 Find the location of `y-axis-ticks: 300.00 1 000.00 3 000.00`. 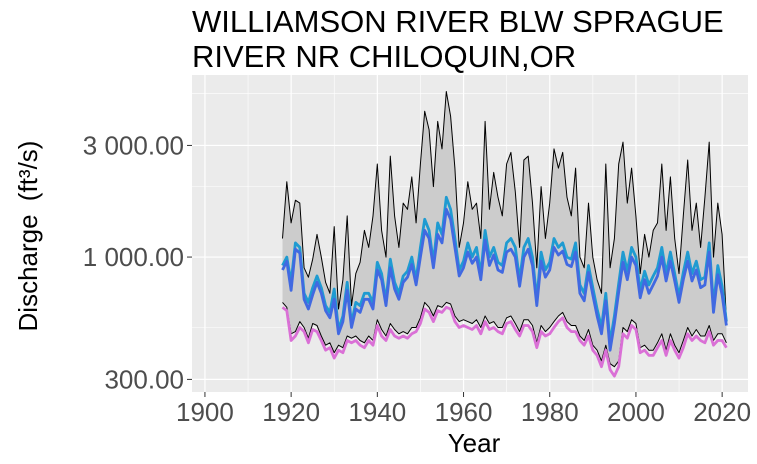

y-axis-ticks: 300.00 1 000.00 3 000.00 is located at coordinates (137, 262).